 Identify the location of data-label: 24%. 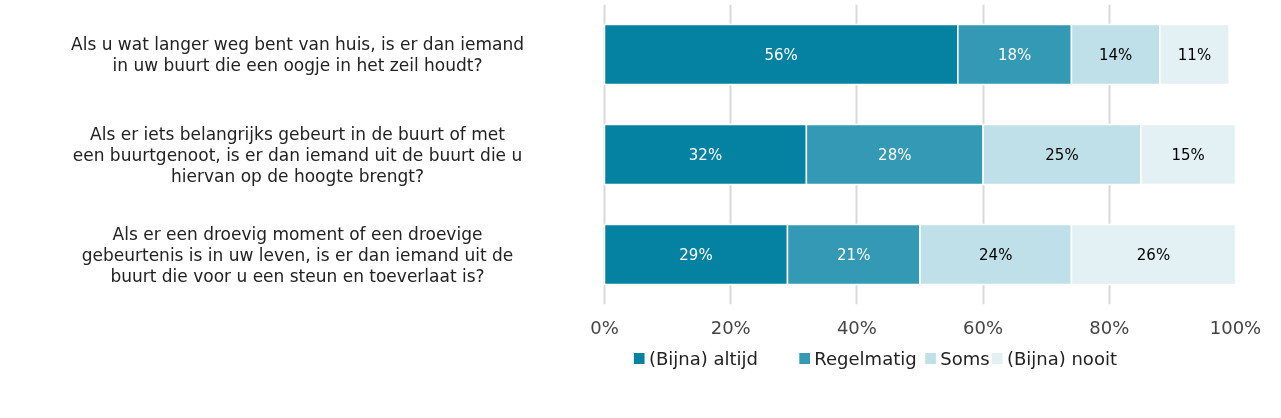
(996, 254).